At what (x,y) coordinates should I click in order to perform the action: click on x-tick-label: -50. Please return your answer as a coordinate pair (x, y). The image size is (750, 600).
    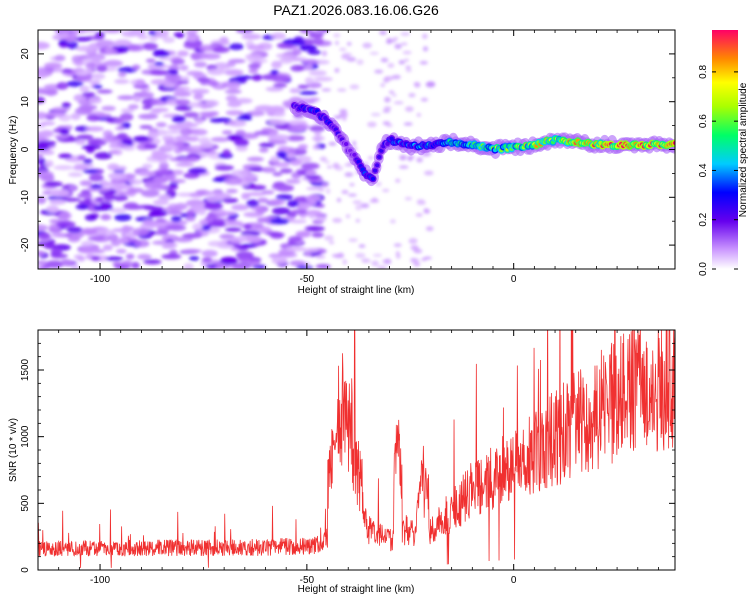
    Looking at the image, I should click on (307, 580).